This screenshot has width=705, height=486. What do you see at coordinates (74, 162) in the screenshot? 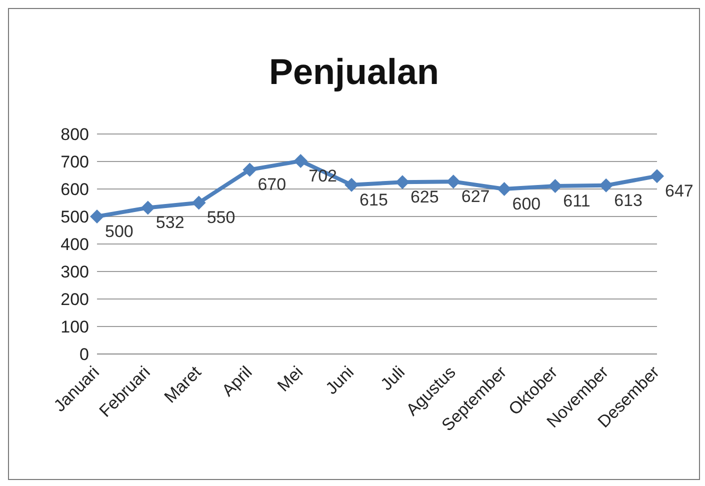
I see `y-tick-label: 700` at bounding box center [74, 162].